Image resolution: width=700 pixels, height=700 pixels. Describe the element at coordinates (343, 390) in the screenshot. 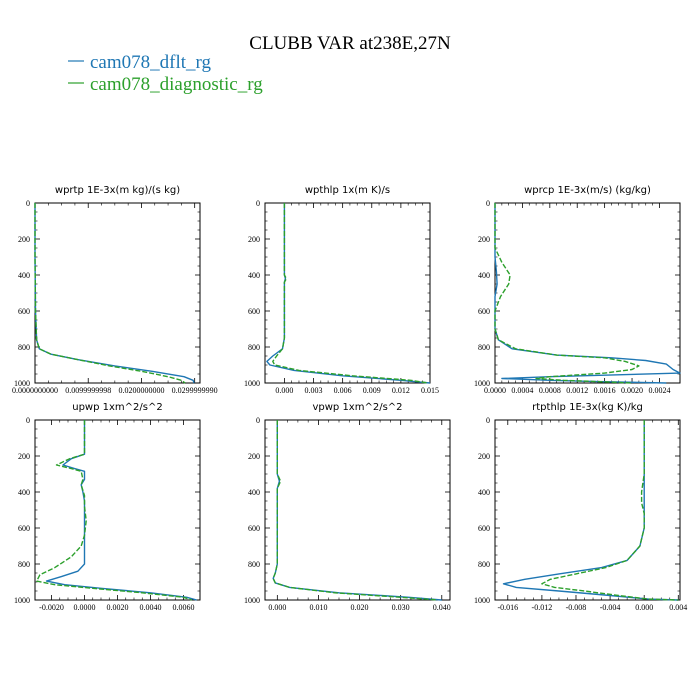

I see `x-tick-label: 0.006` at that location.